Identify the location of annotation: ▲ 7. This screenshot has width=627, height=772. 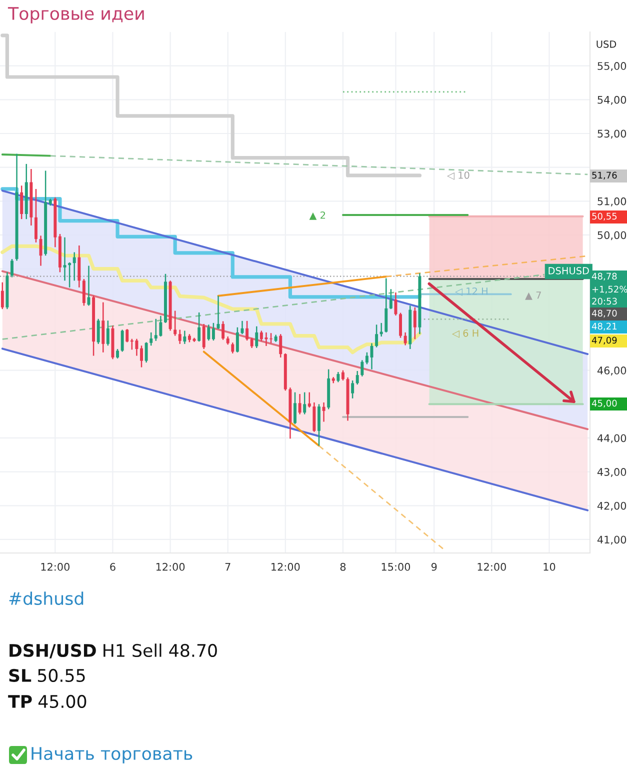
(533, 296).